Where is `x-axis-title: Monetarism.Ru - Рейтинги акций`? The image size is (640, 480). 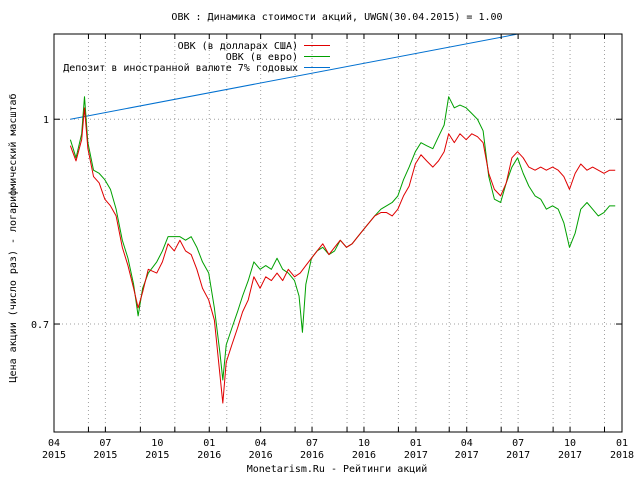
x-axis-title: Monetarism.Ru - Рейтинги акций is located at coordinates (337, 469).